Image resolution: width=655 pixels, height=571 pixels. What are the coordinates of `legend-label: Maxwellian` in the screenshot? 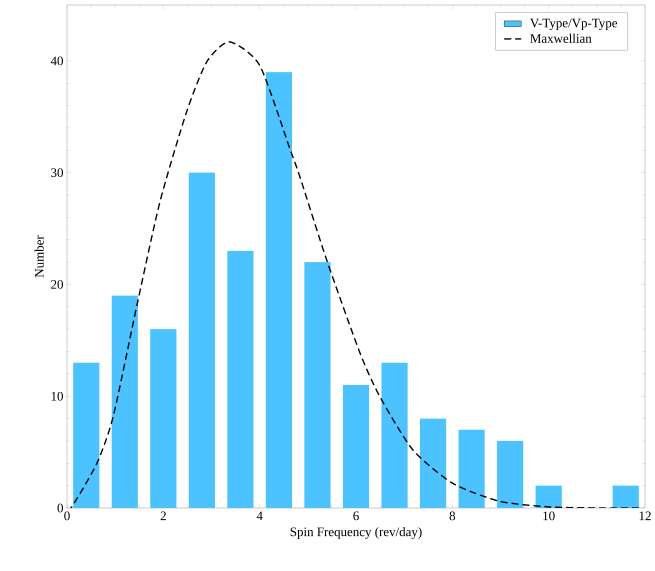 It's located at (561, 38).